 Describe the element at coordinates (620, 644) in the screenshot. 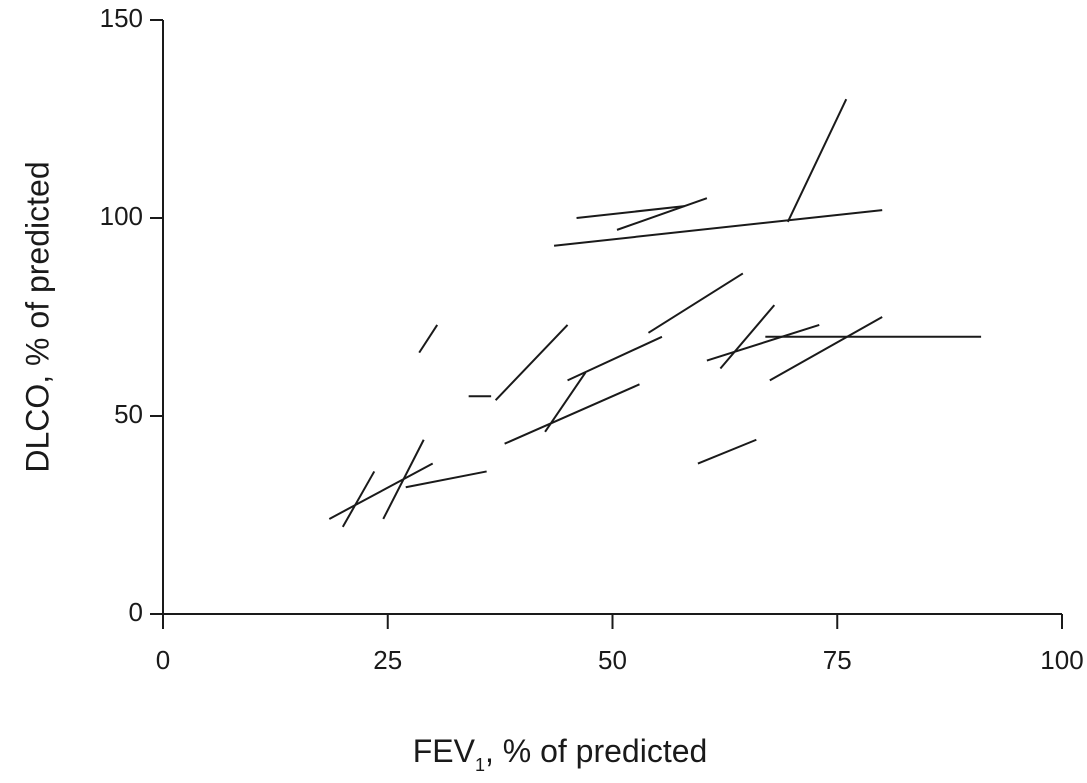

I see `x-ticks: 0 25 50 75 100` at that location.